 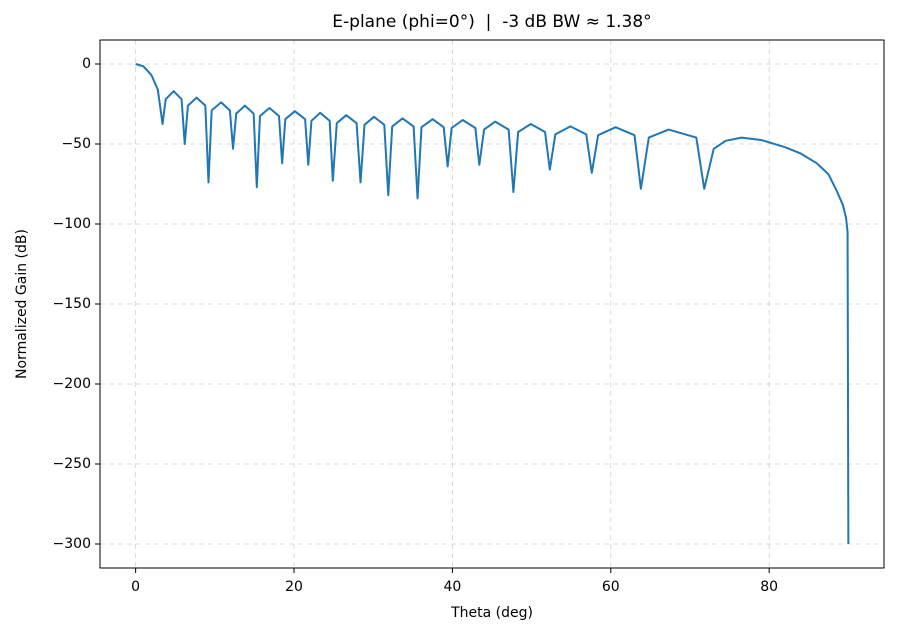 What do you see at coordinates (72, 464) in the screenshot?
I see `y-tick-label: −250` at bounding box center [72, 464].